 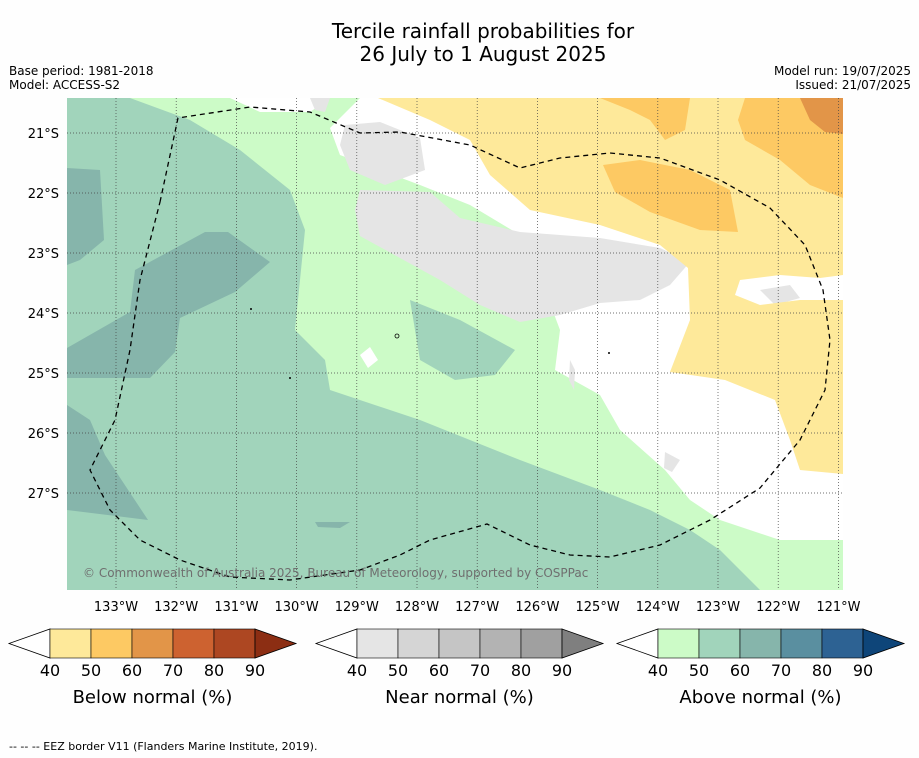 I want to click on lon-tick-label: 131°W, so click(x=236, y=607).